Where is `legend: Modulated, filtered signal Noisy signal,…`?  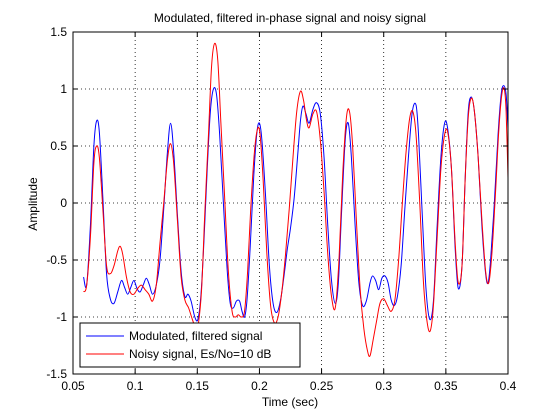
legend: Modulated, filtered signal Noisy signal,… is located at coordinates (190, 345).